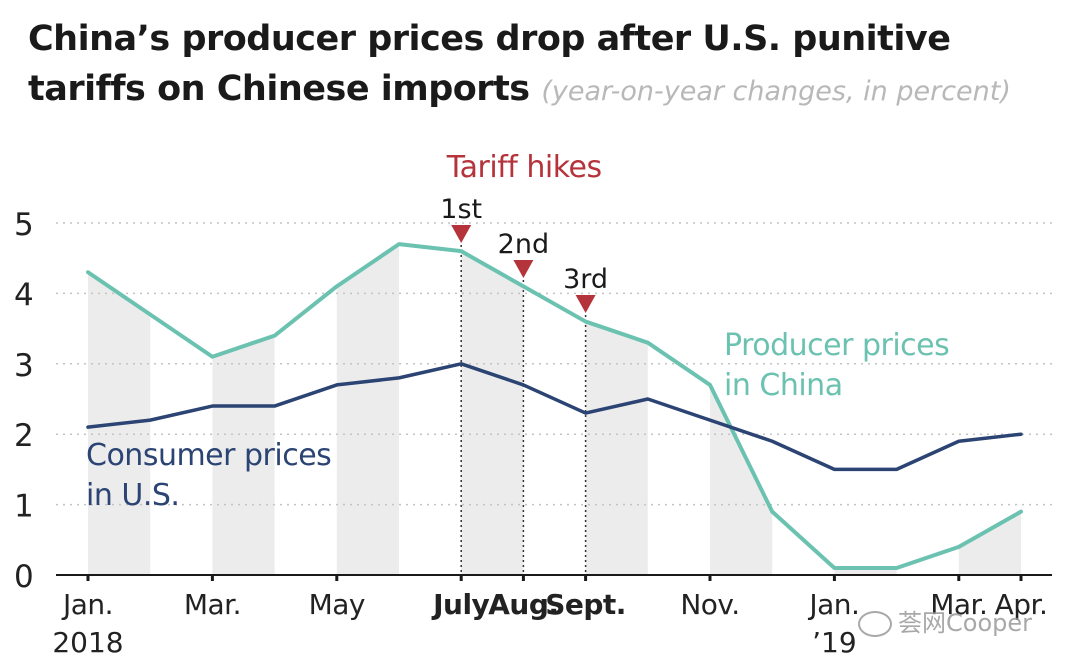 The image size is (1080, 671). Describe the element at coordinates (461, 209) in the screenshot. I see `tariff-label-1st: 1st` at that location.